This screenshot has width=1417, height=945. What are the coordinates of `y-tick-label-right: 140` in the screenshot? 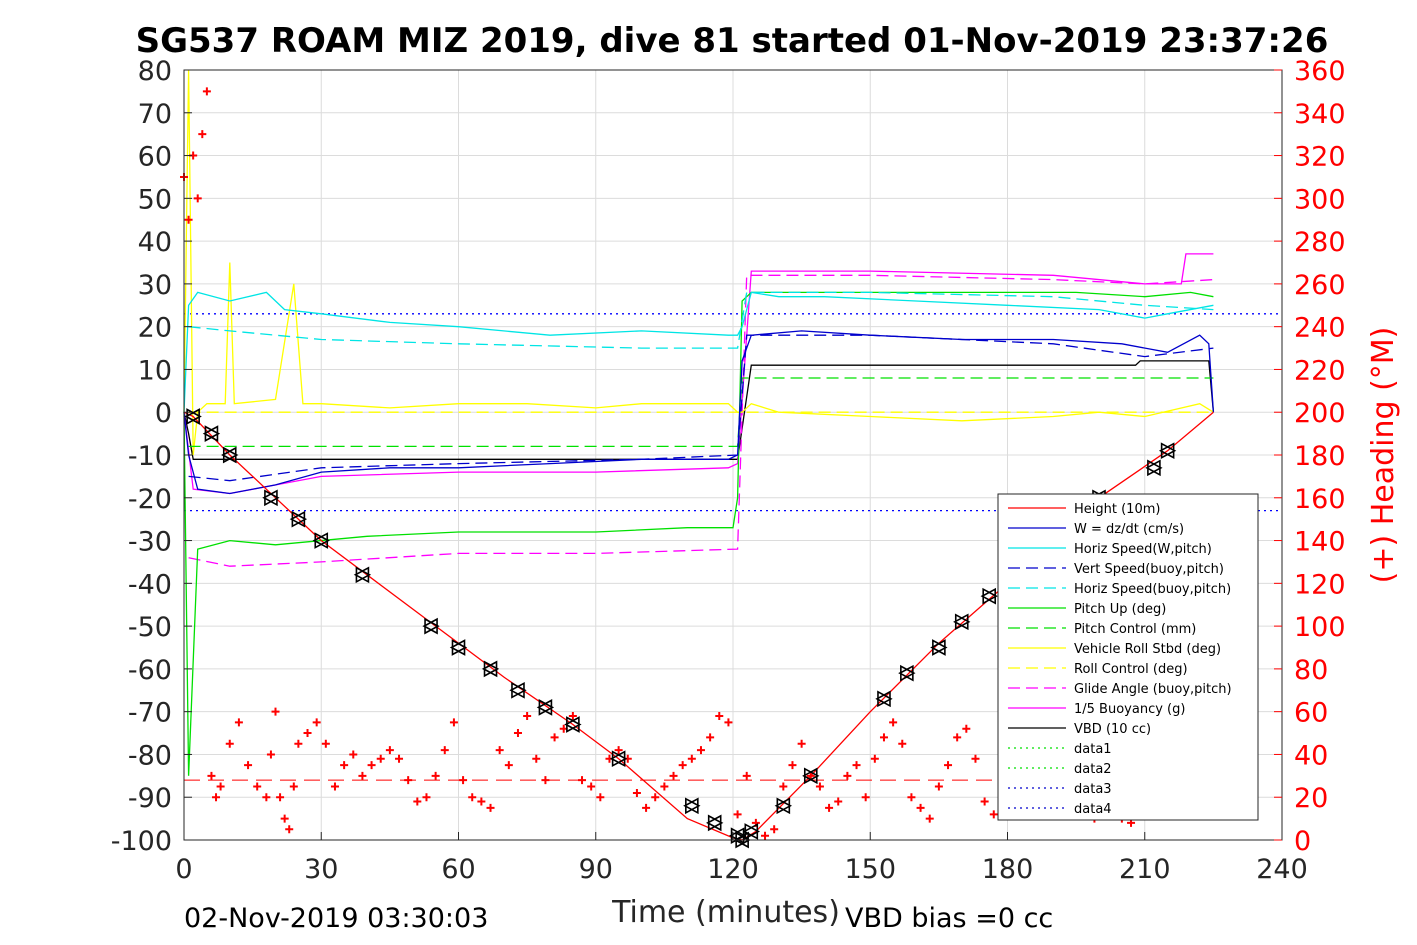 It's located at (1320, 542).